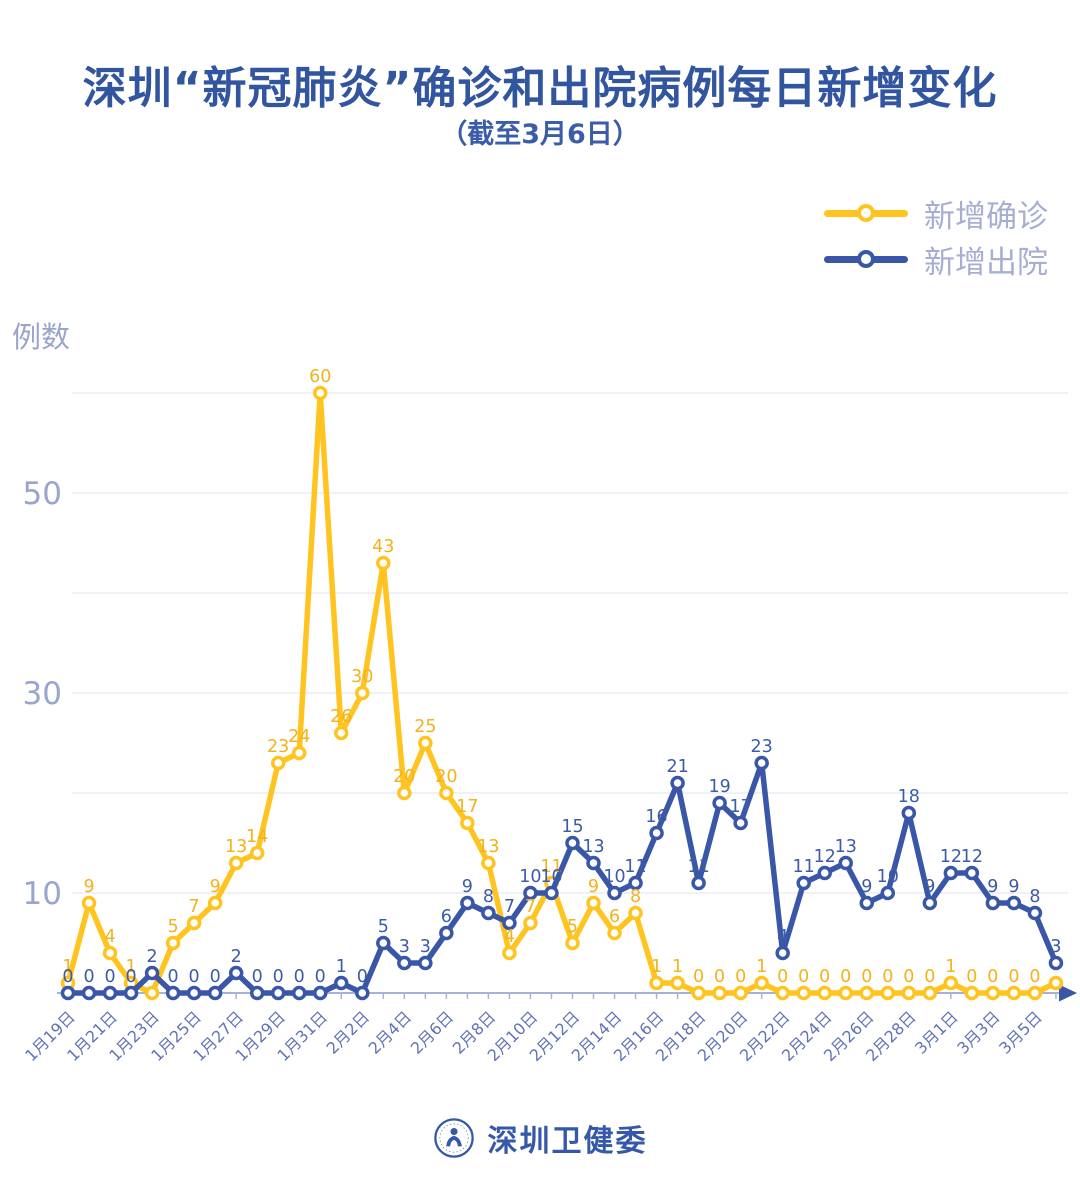 The height and width of the screenshot is (1184, 1080). I want to click on discharged-value-label: 13, so click(846, 847).